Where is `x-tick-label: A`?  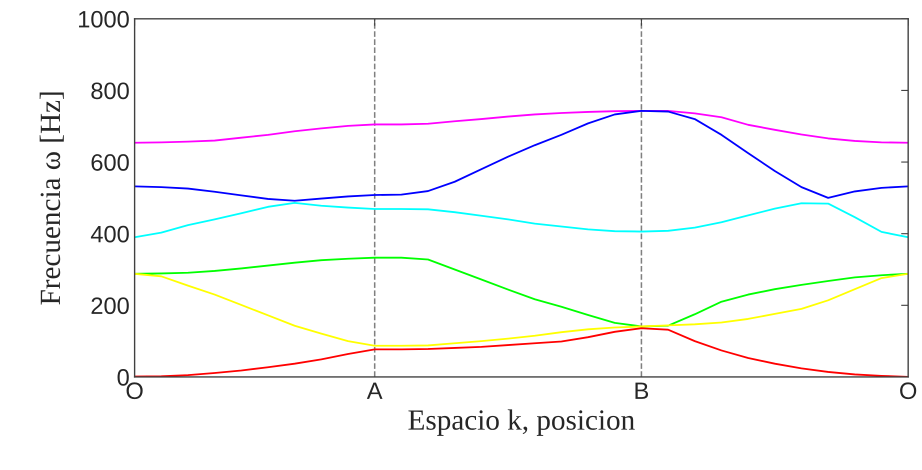 x-tick-label: A is located at coordinates (374, 390).